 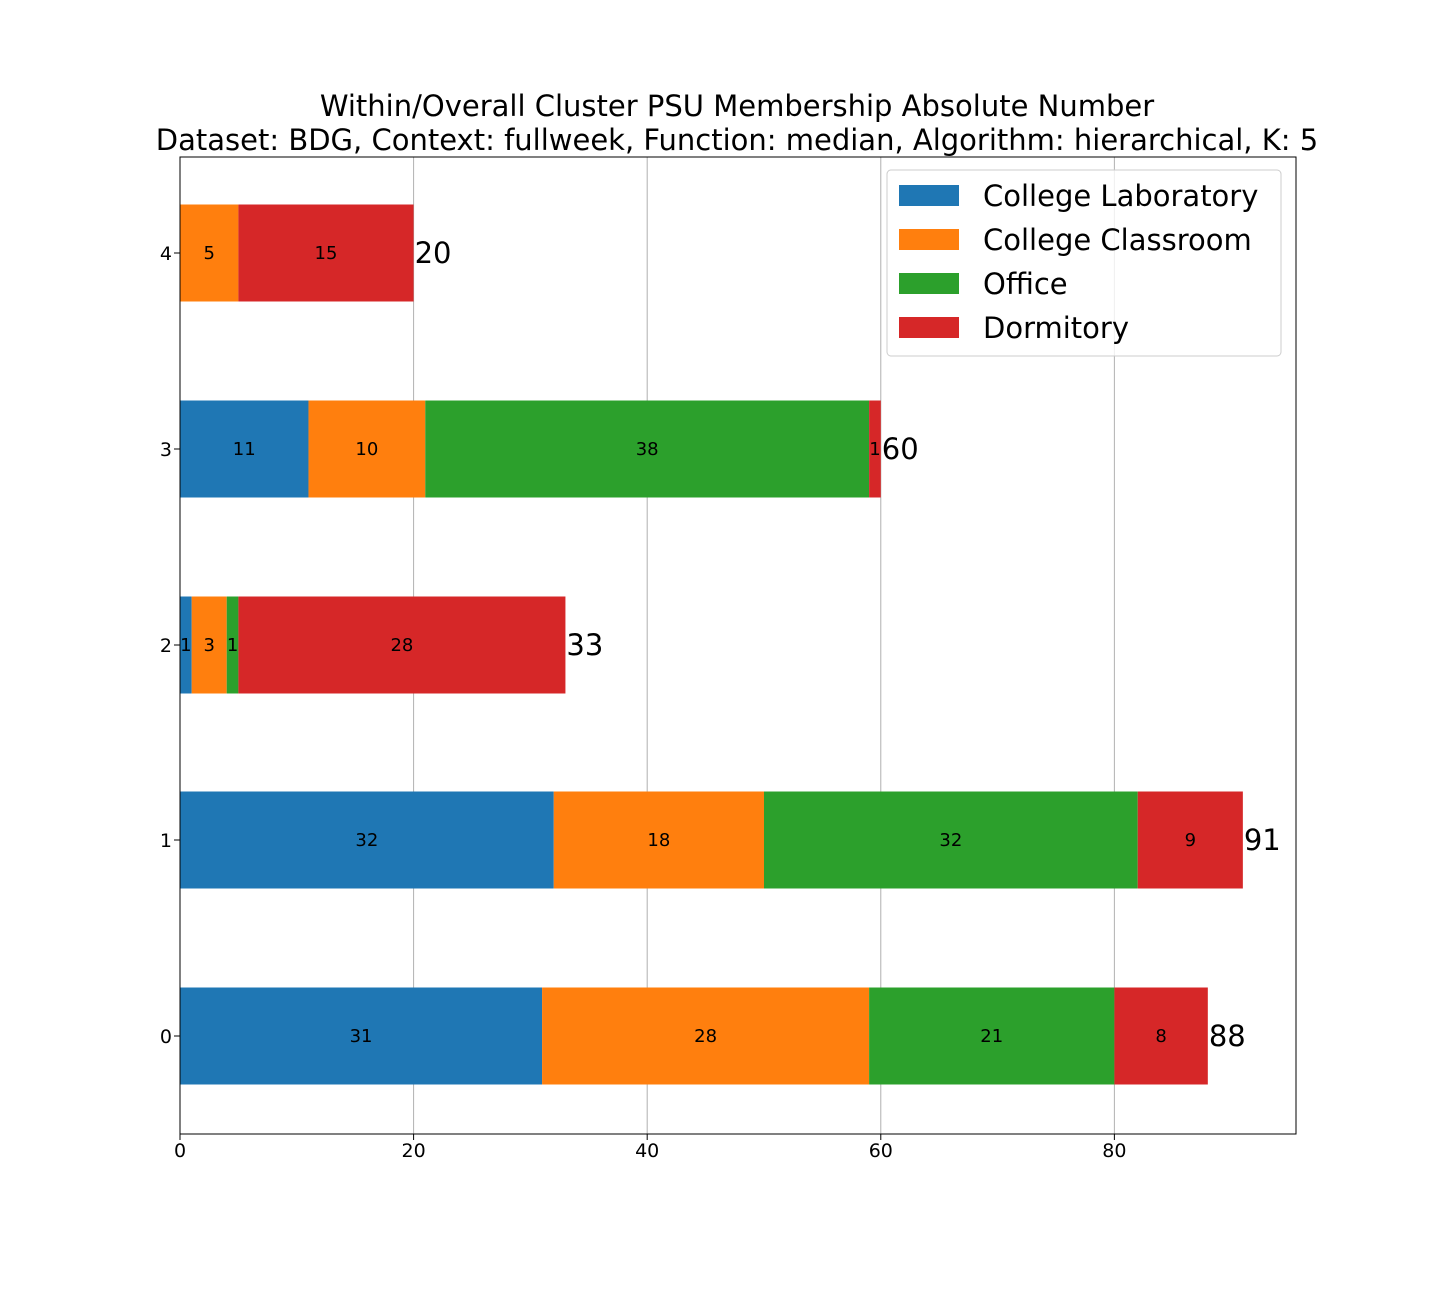 I want to click on bar-total-label: 20, so click(x=433, y=253).